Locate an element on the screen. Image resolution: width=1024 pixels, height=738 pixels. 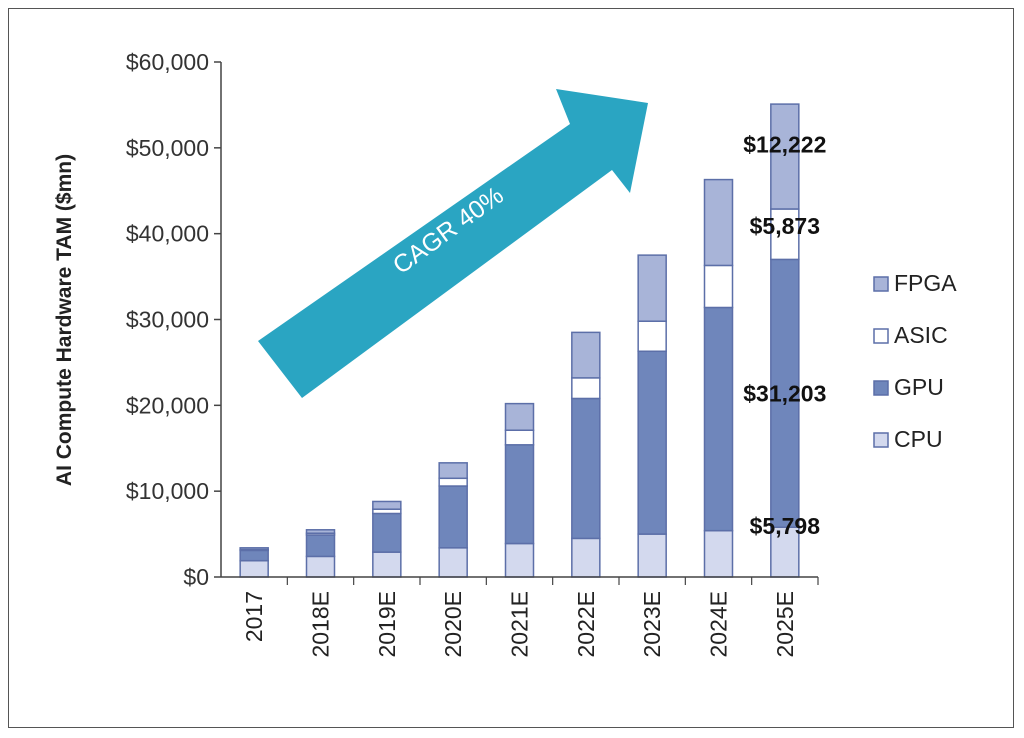
y-tick-label: $60,000 is located at coordinates (167, 62).